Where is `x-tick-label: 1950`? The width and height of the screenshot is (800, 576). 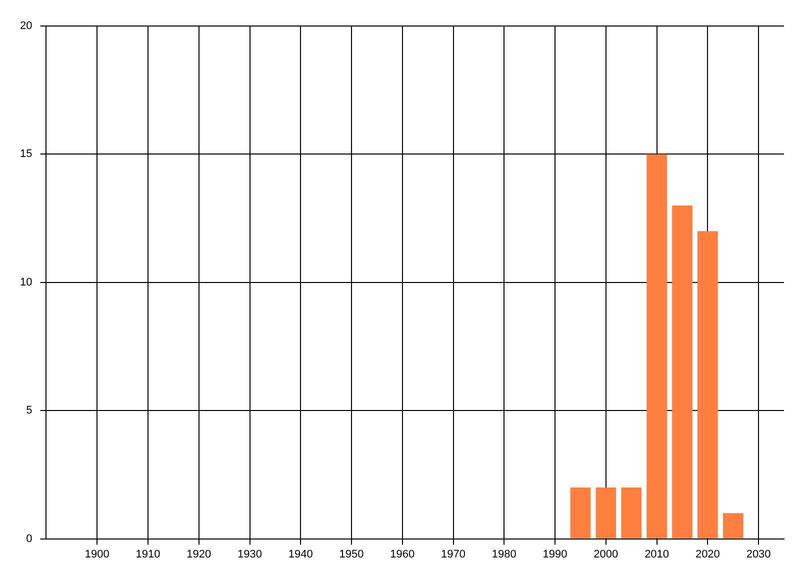 x-tick-label: 1950 is located at coordinates (351, 554).